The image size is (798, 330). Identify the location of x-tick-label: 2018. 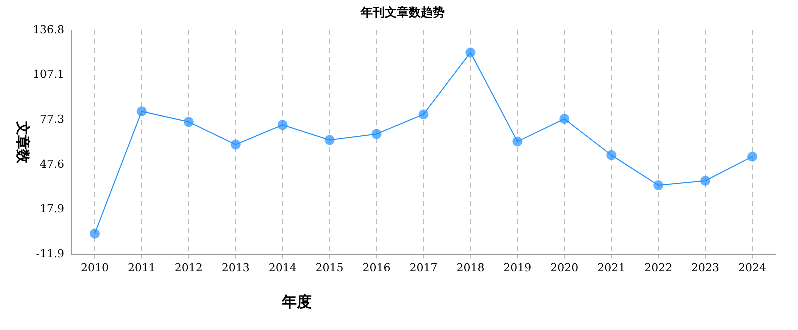
(470, 267).